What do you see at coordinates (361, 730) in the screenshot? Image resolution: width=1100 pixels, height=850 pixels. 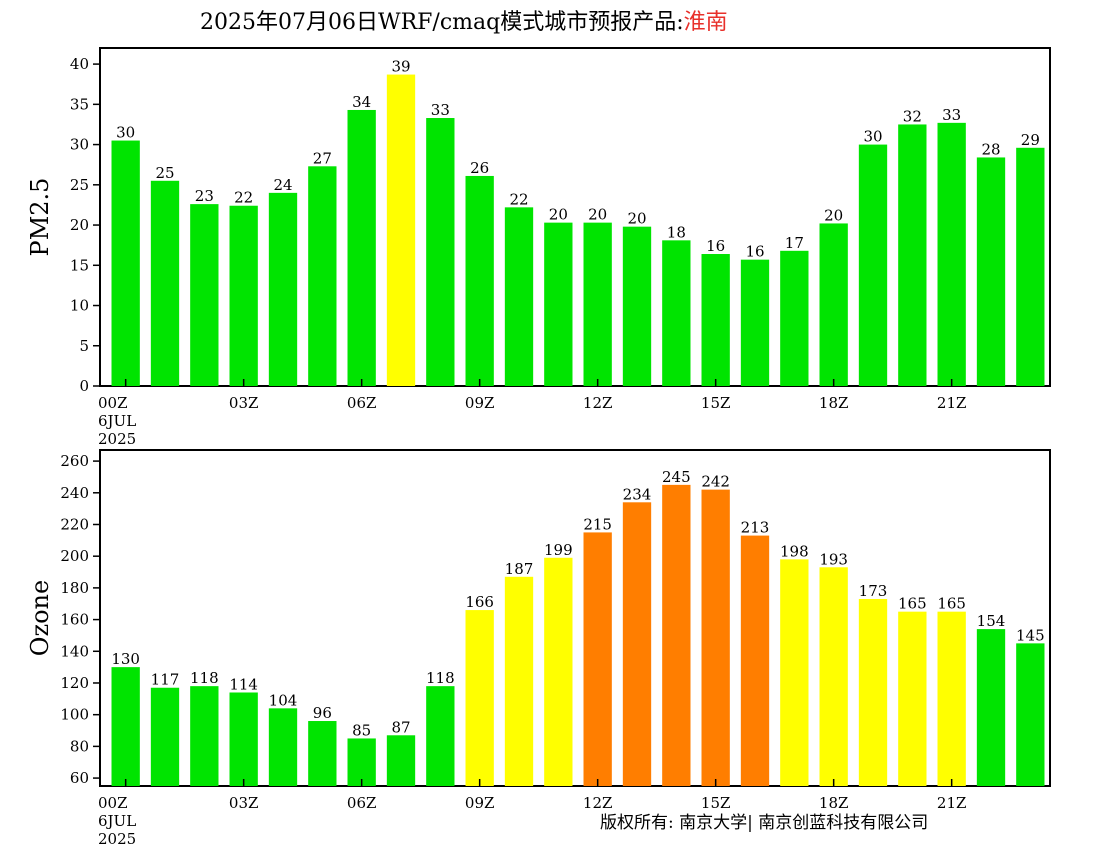 I see `data-label-06Z: 85` at bounding box center [361, 730].